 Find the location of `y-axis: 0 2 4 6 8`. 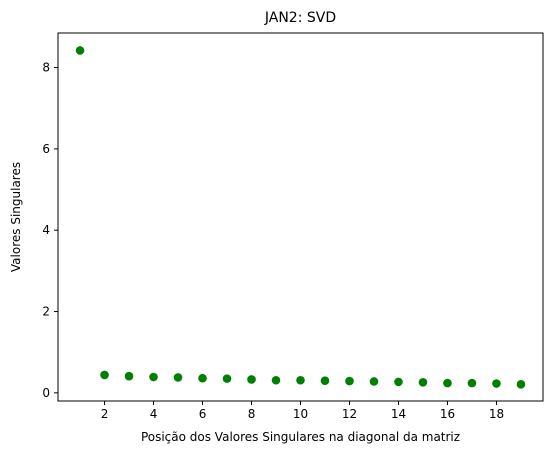

y-axis: 0 2 4 6 8 is located at coordinates (50, 230).